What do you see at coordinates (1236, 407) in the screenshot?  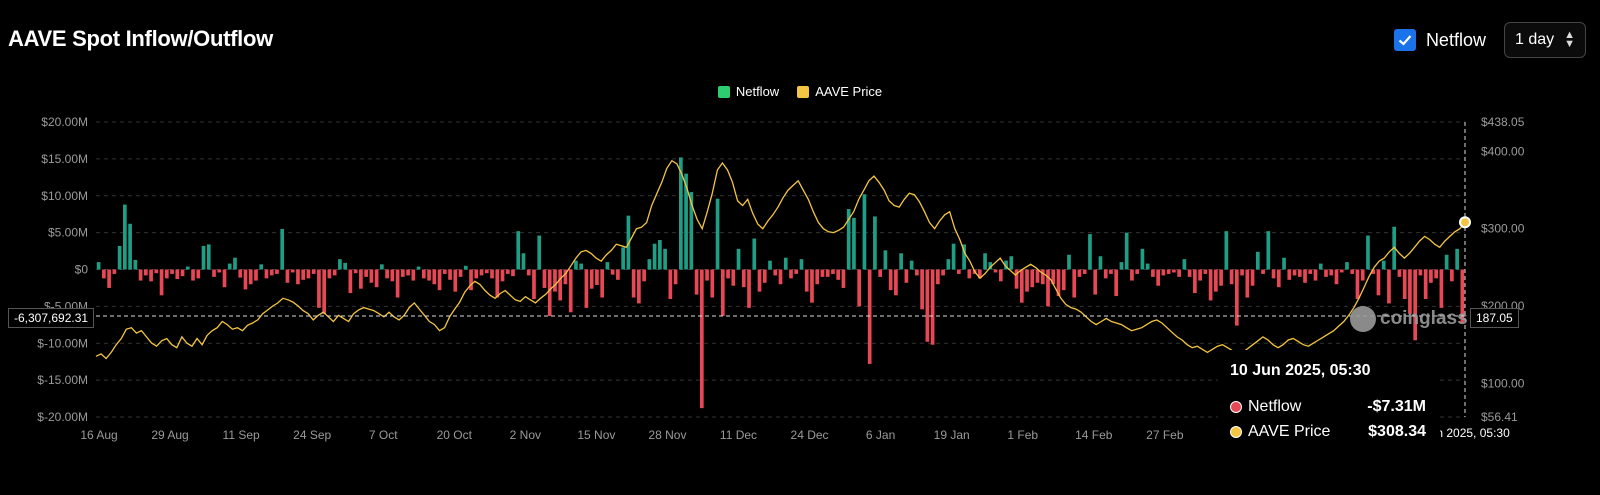 I see `tooltip-dot-netflow` at bounding box center [1236, 407].